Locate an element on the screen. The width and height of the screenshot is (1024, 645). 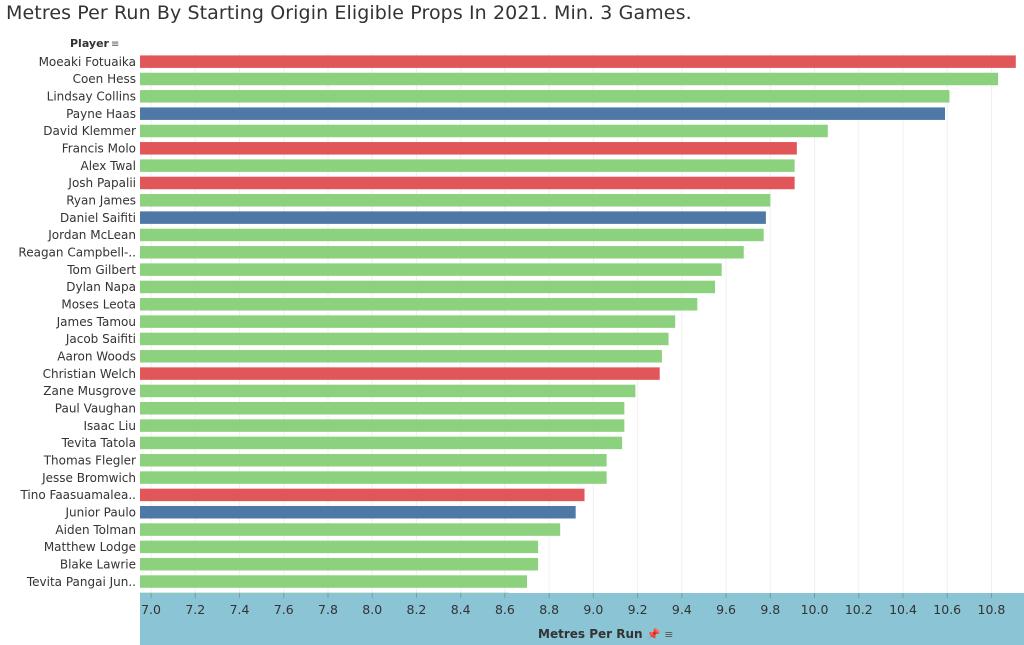
x-axis-band is located at coordinates (582, 619).